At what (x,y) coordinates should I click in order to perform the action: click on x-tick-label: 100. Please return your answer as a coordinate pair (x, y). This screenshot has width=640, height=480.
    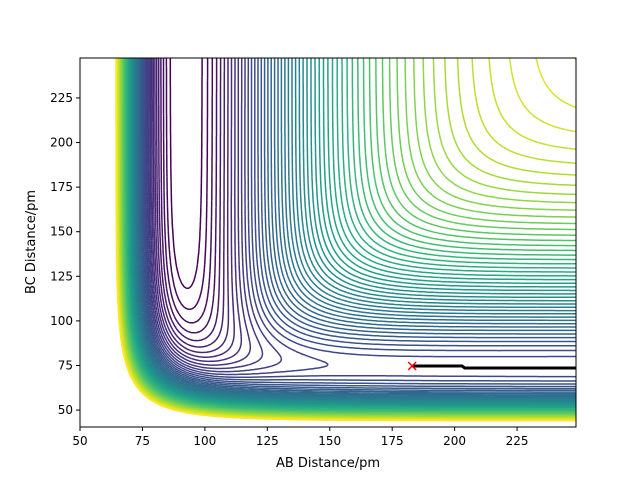
    Looking at the image, I should click on (204, 441).